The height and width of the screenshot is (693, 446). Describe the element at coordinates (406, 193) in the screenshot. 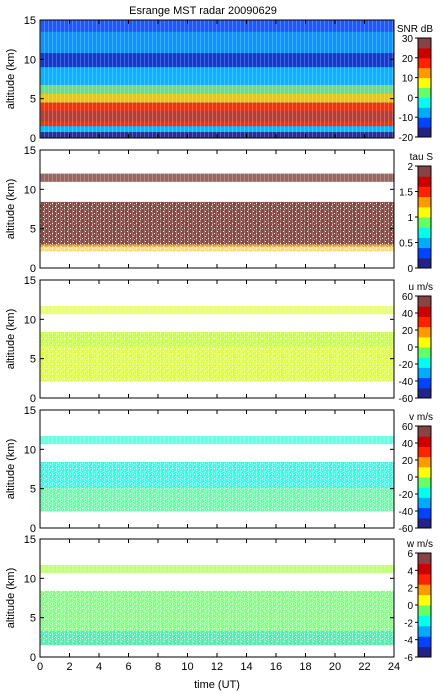

I see `colorbar-tick-label: 1.5` at that location.